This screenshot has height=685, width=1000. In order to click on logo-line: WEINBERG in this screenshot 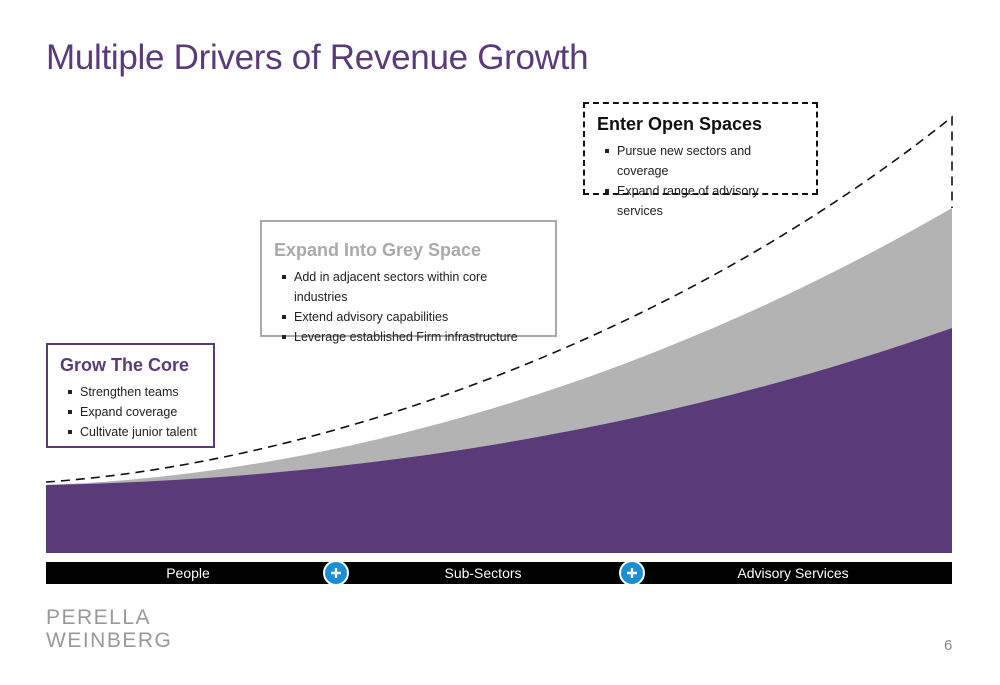, I will do `click(109, 640)`.